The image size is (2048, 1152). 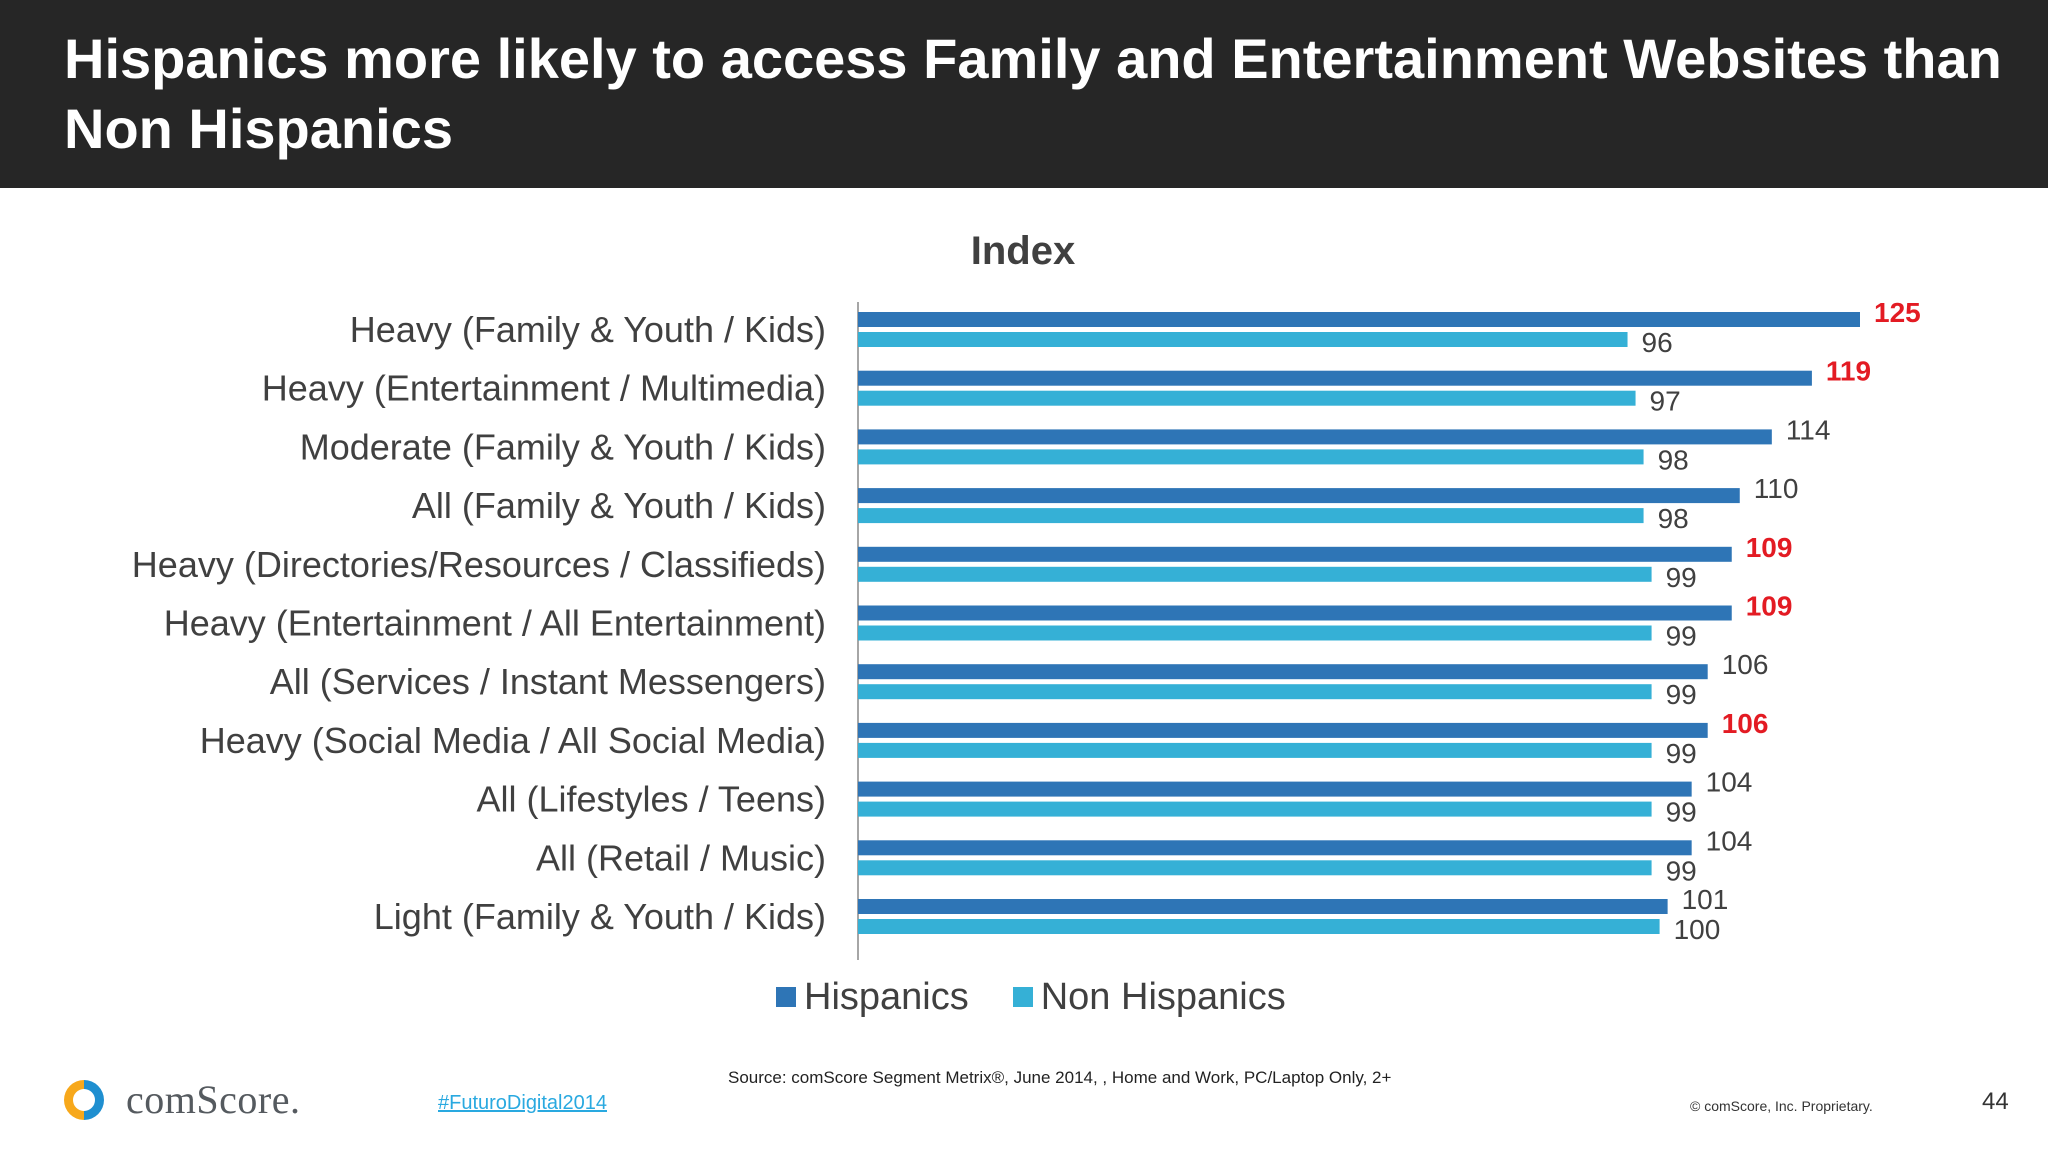 I want to click on chart-title: Index, so click(x=1023, y=251).